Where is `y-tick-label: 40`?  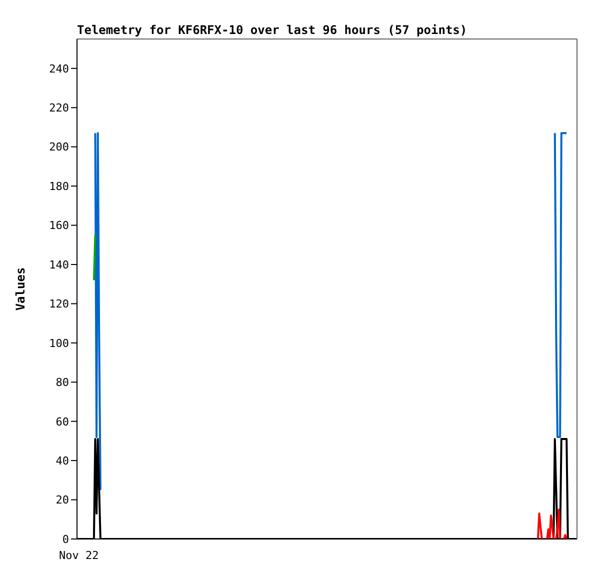 y-tick-label: 40 is located at coordinates (62, 461).